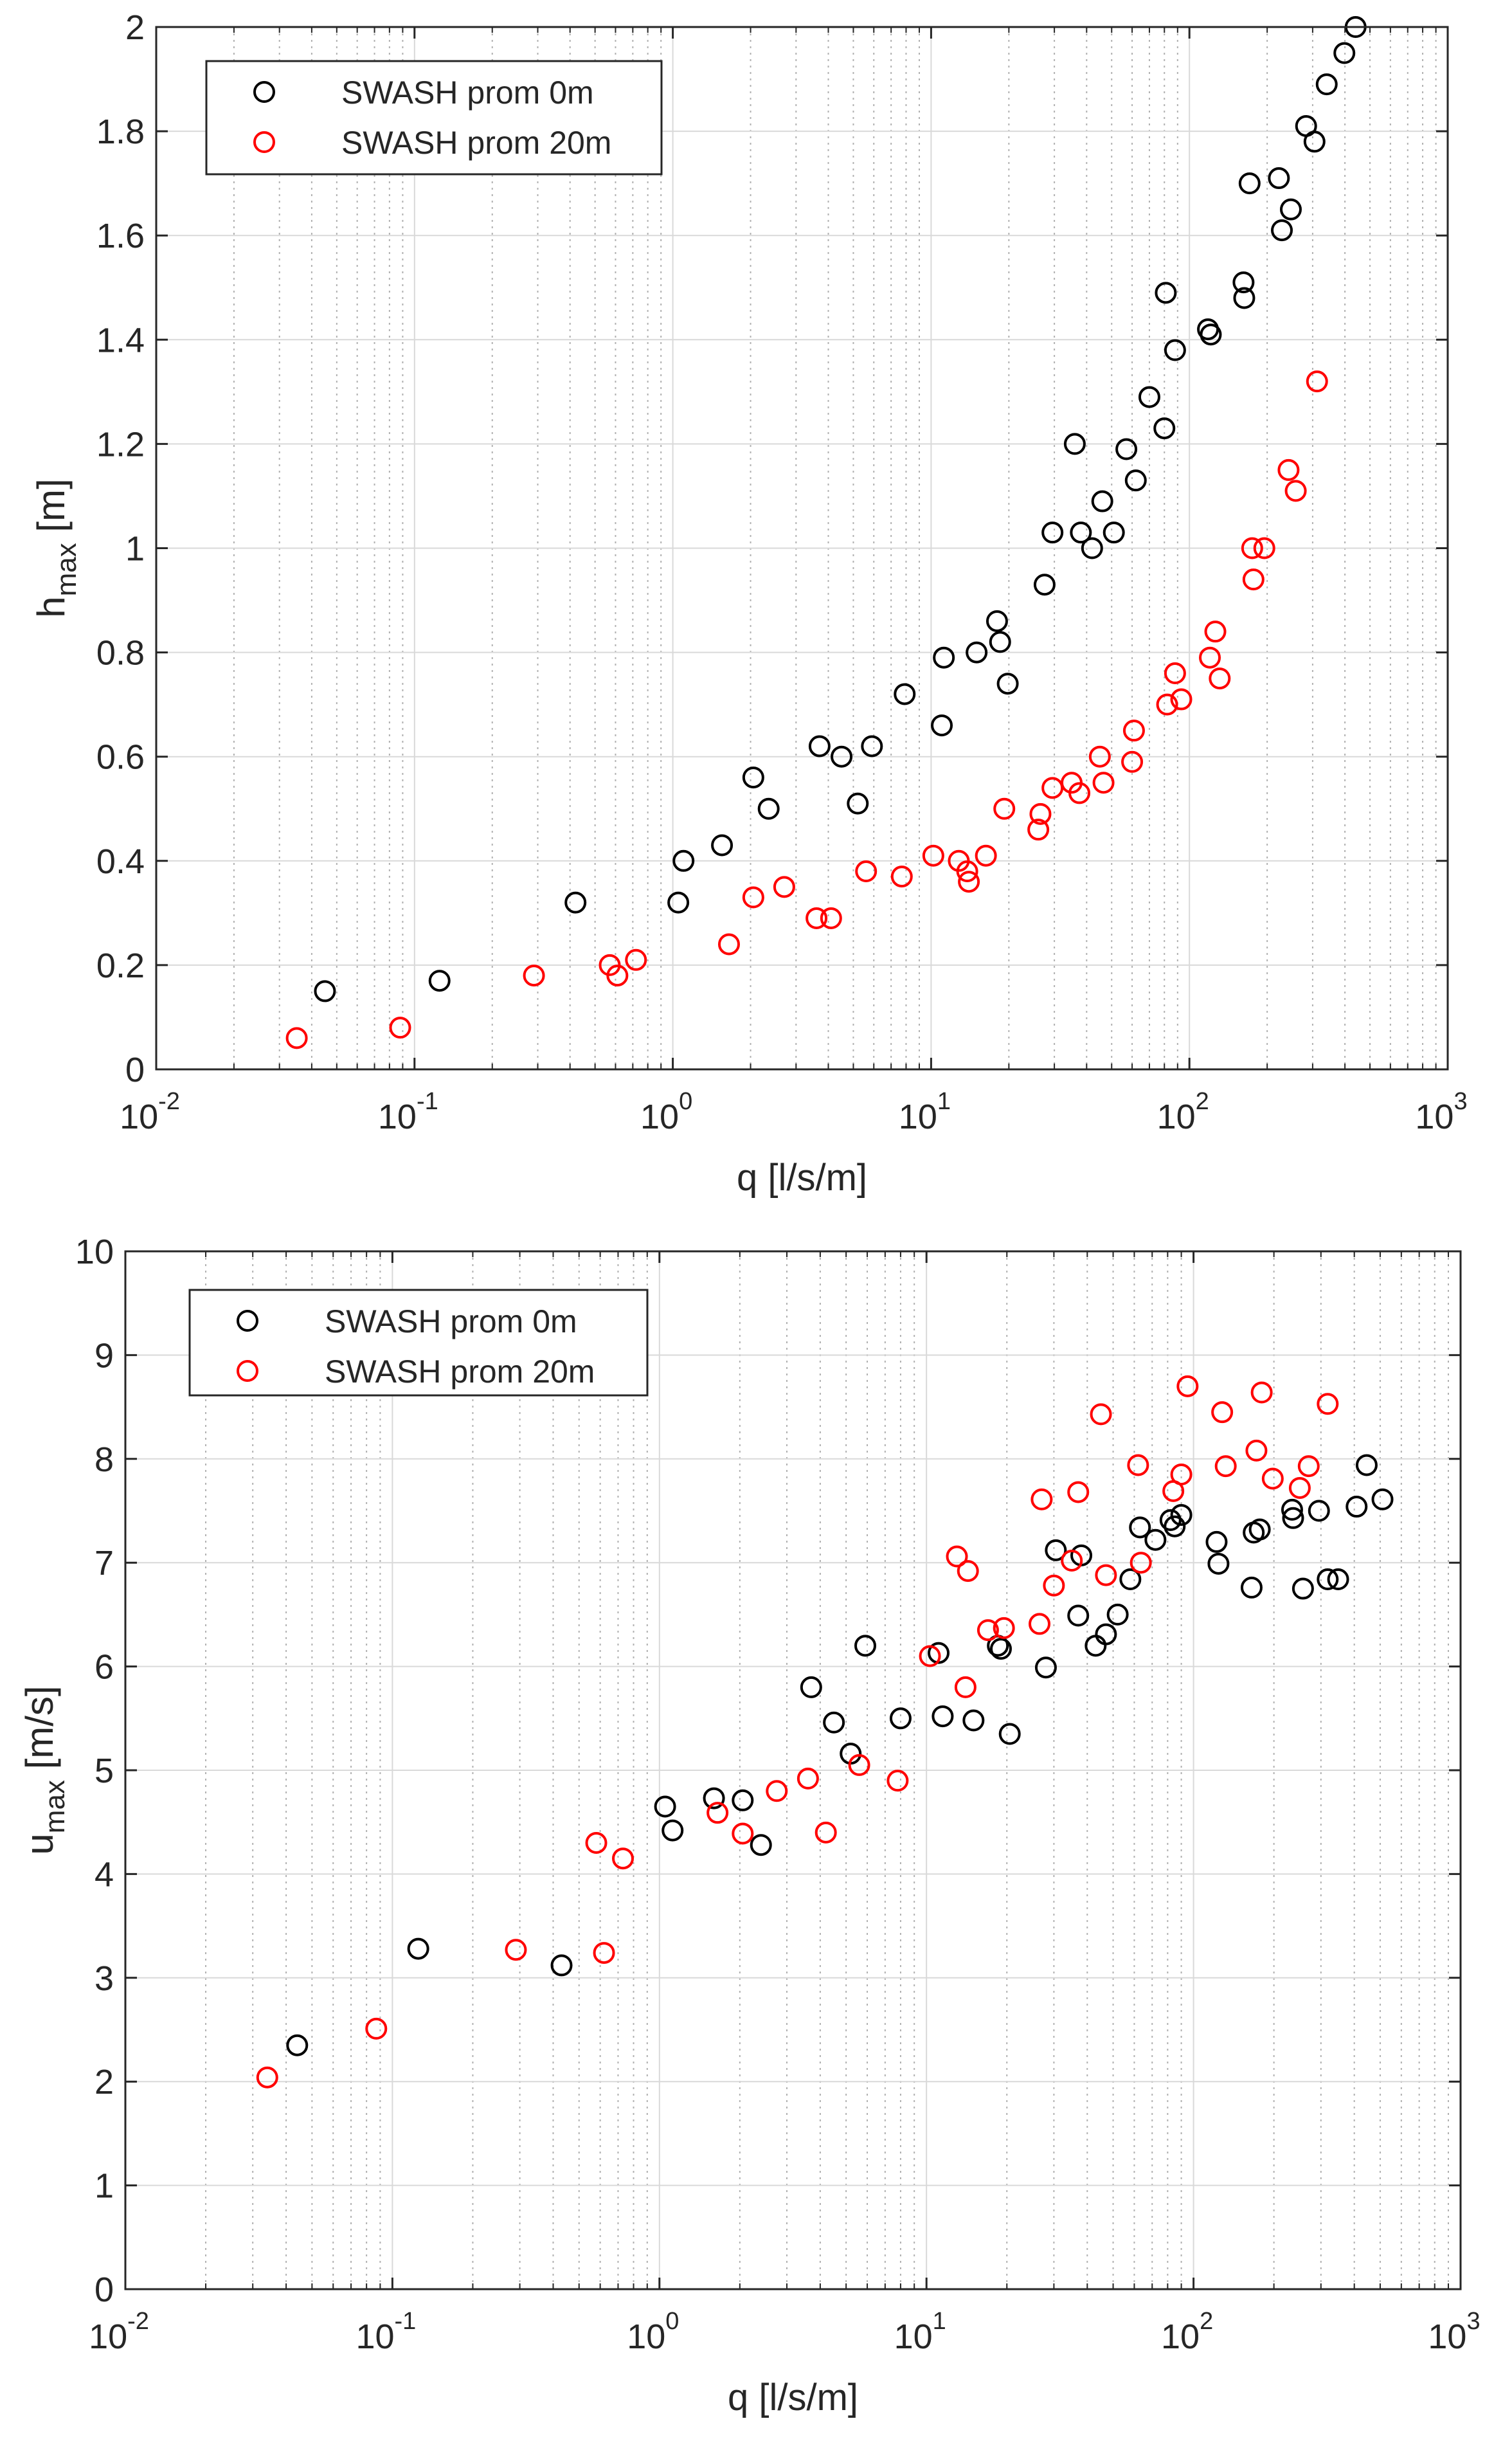  I want to click on y-axis-label: hmax [m], so click(56, 548).